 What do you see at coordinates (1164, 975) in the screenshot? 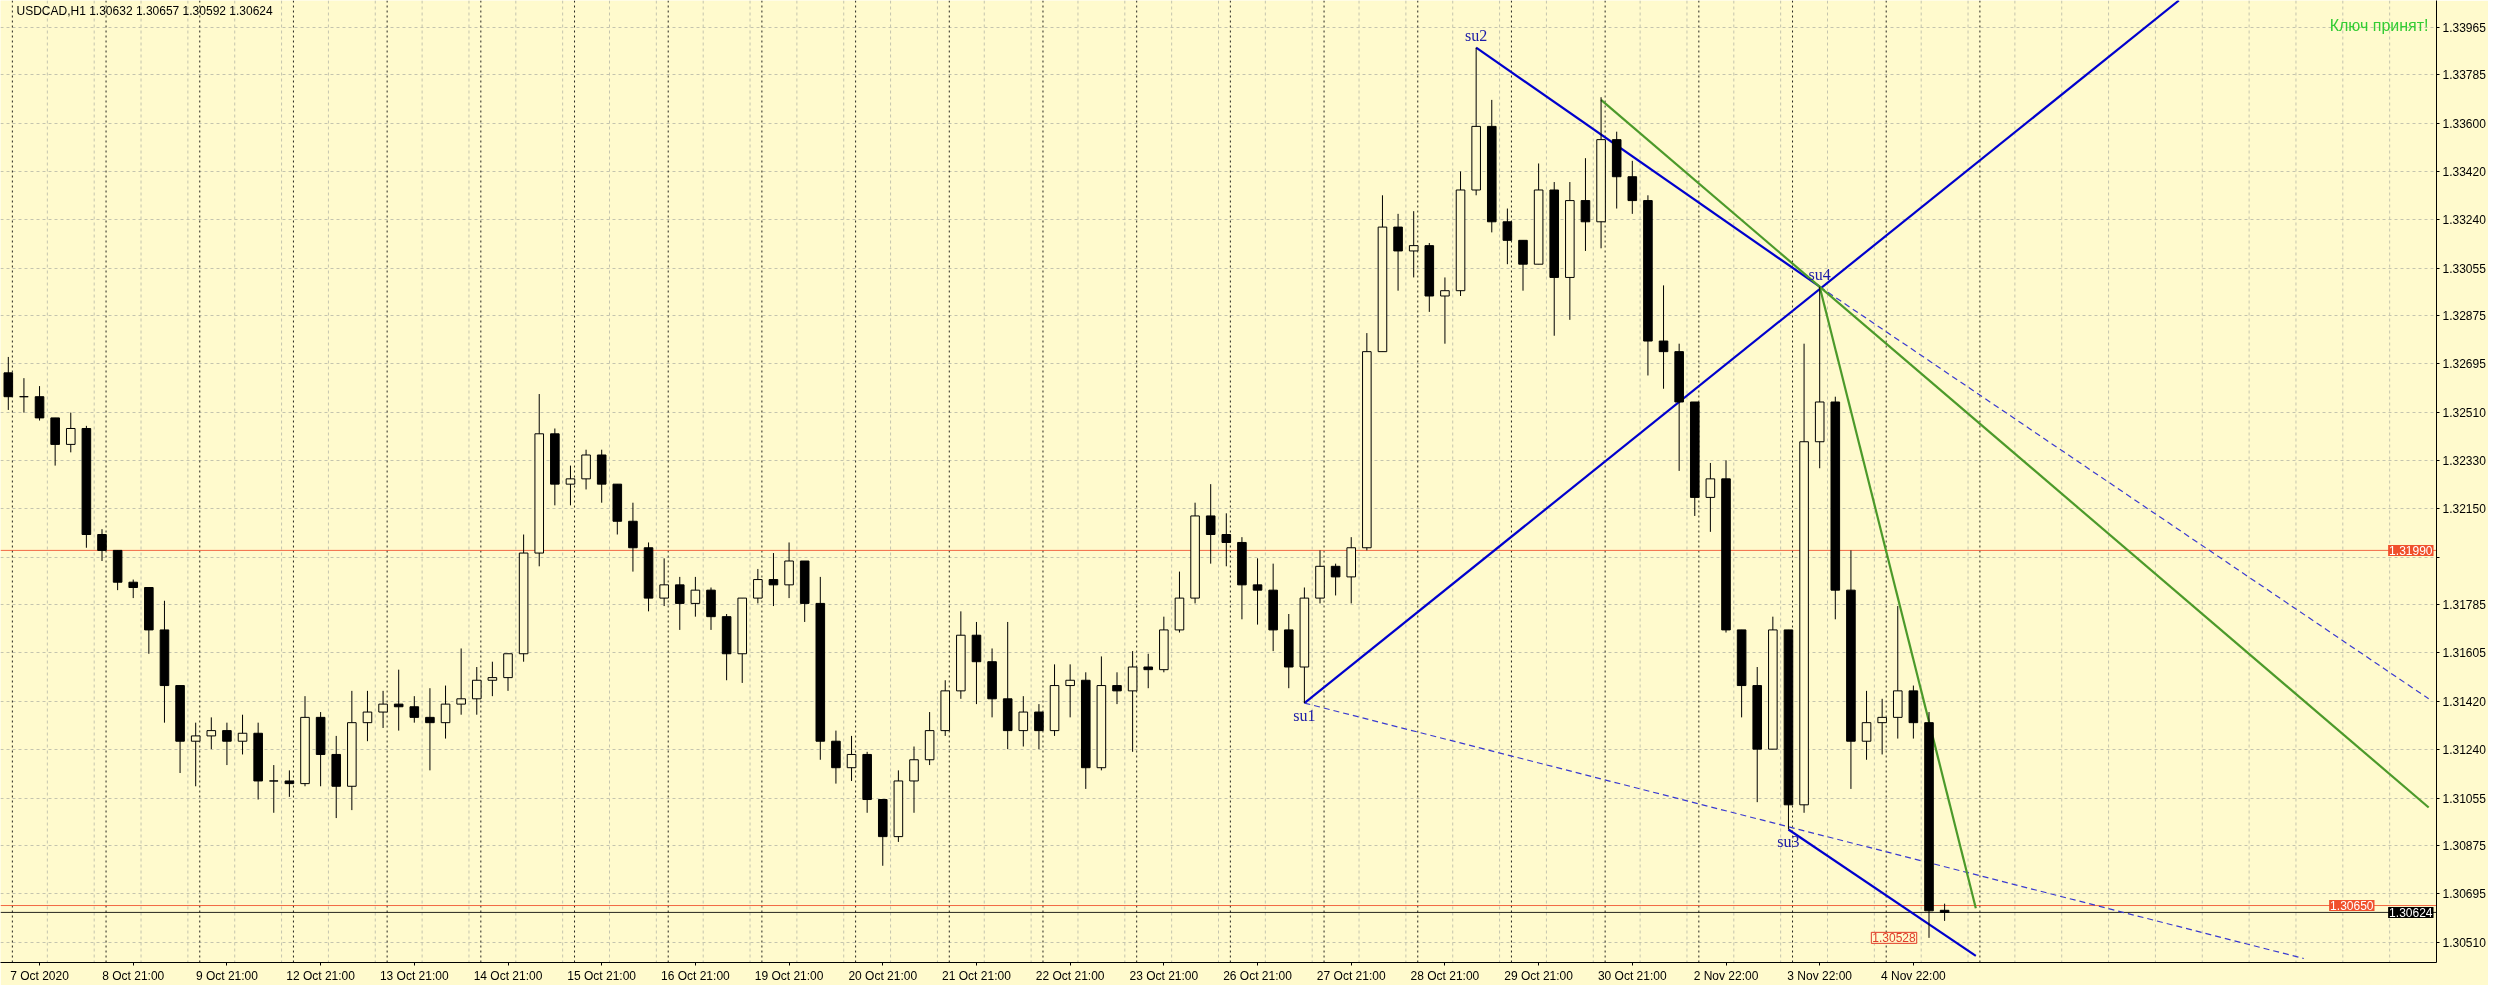
I see `x-tick-label: 23 Oct 21:00` at bounding box center [1164, 975].